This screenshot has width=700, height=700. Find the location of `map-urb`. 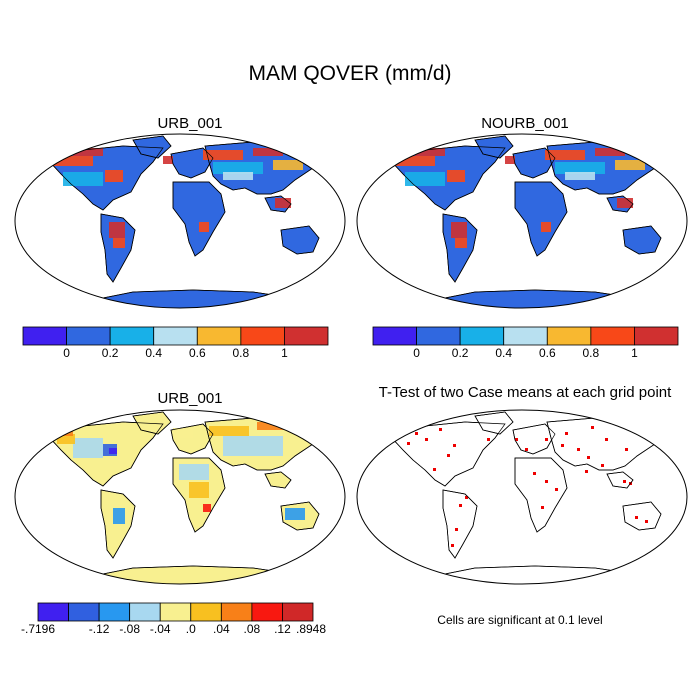

map-urb is located at coordinates (180, 221).